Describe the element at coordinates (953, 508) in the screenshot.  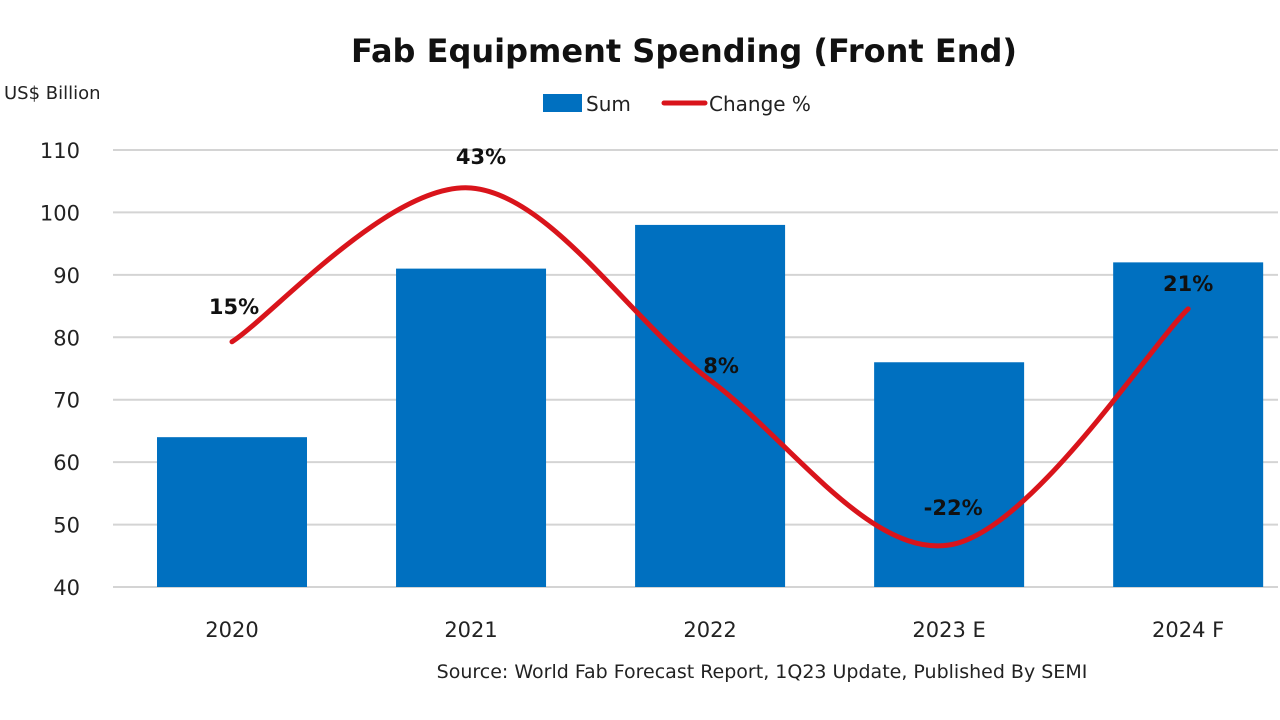
I see `change-data-label: -22%` at that location.